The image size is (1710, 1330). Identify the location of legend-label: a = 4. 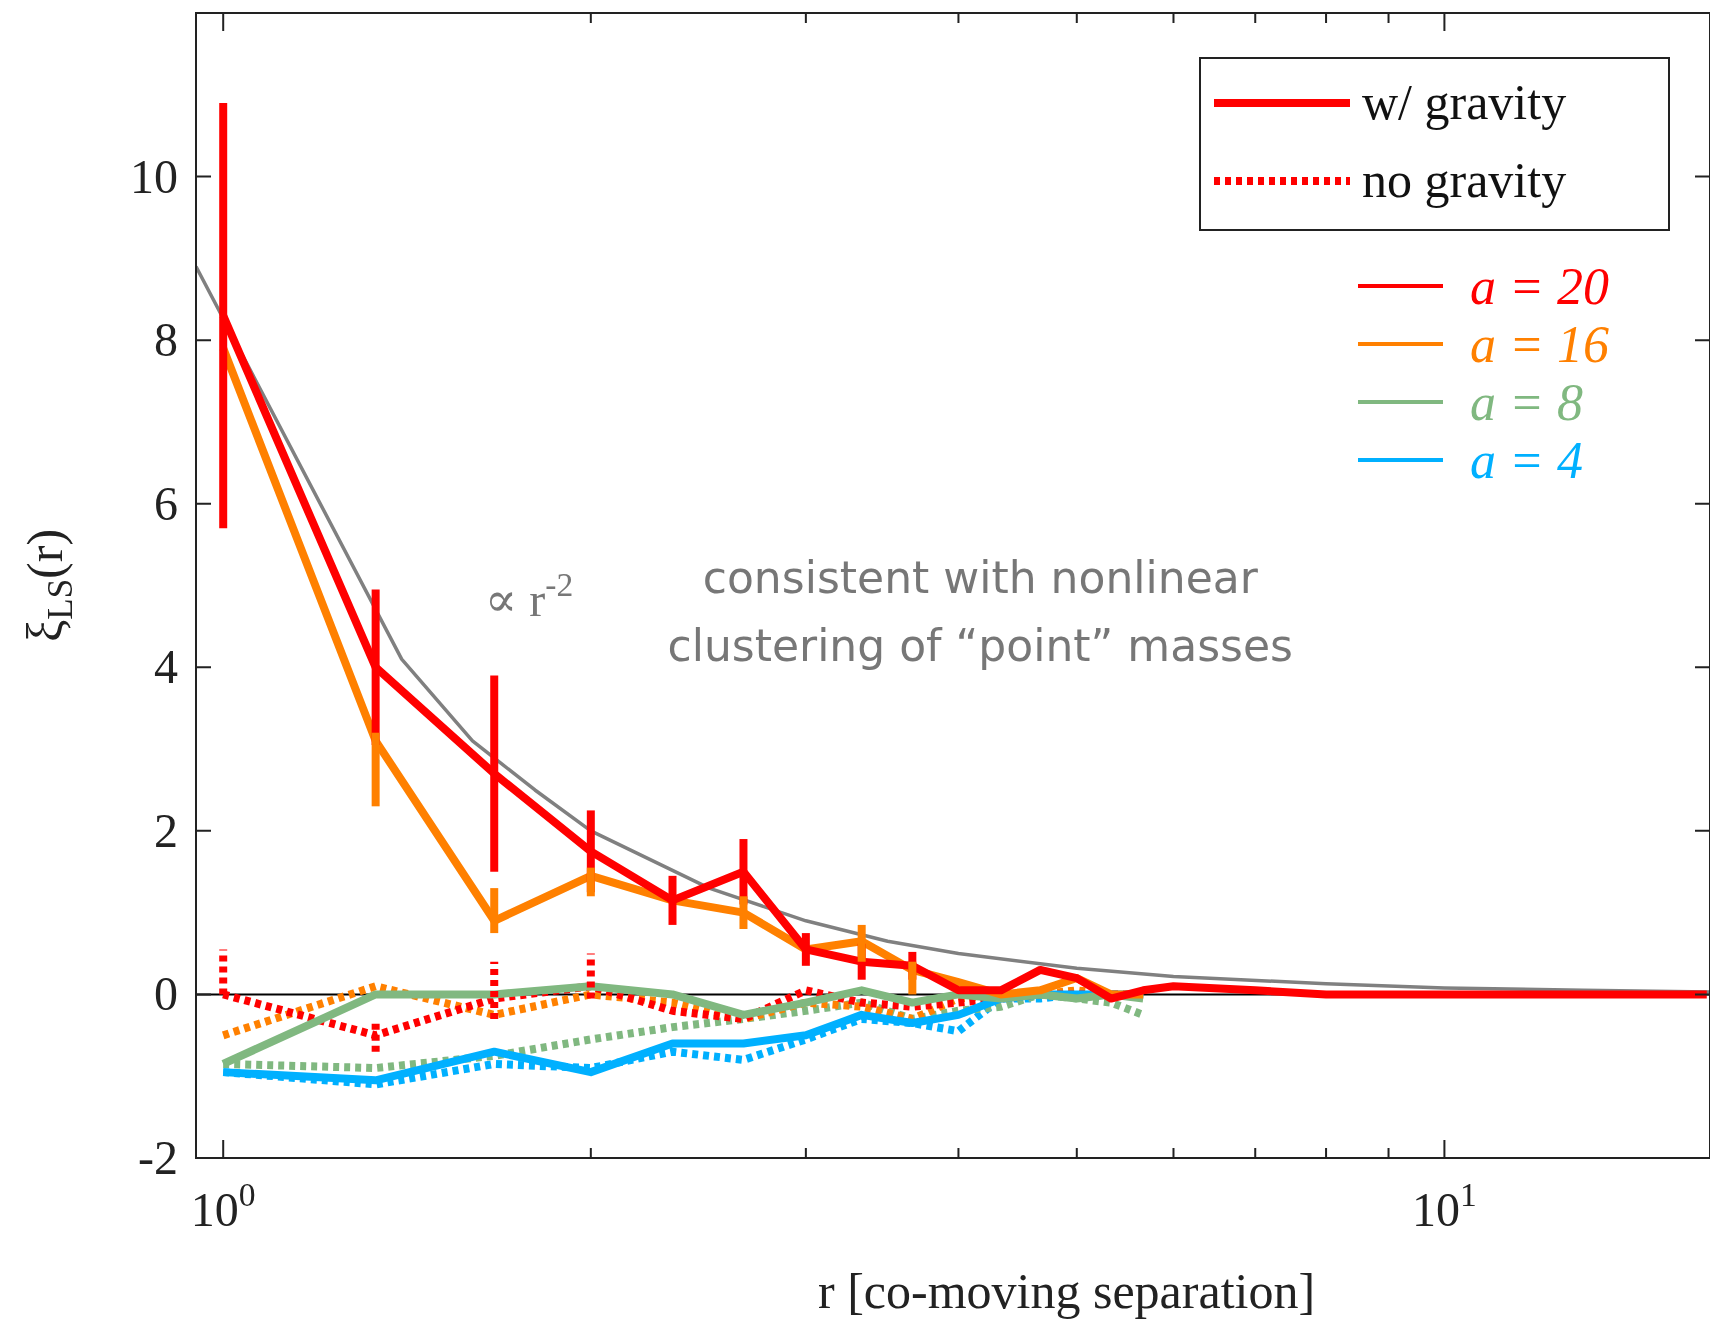
(1527, 460).